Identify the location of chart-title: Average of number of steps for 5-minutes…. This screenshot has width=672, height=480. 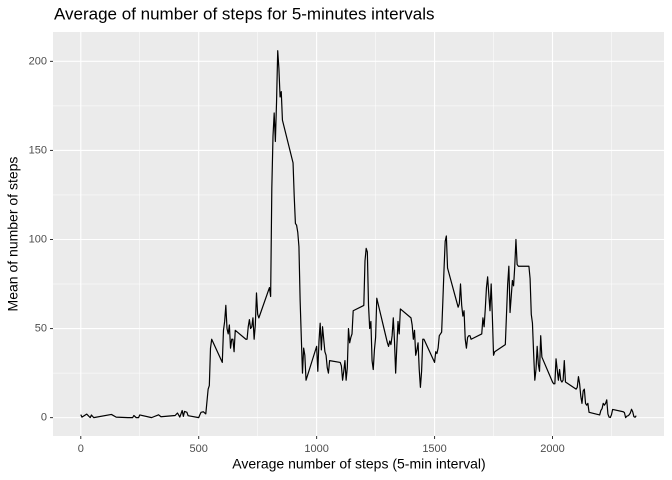
(244, 13).